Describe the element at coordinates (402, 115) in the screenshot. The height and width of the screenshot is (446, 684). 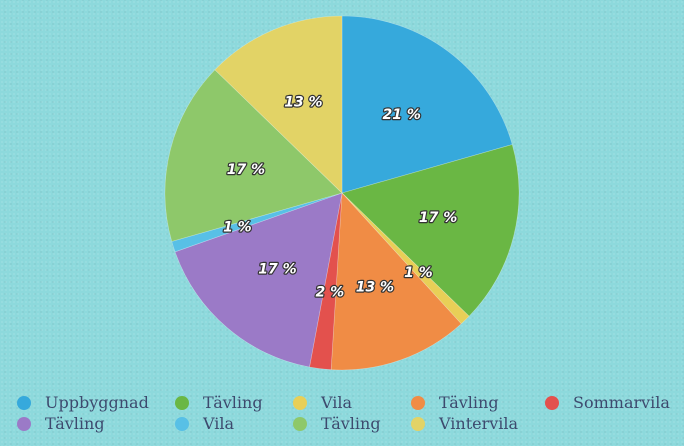
I see `slice-label-1: 21 %` at that location.